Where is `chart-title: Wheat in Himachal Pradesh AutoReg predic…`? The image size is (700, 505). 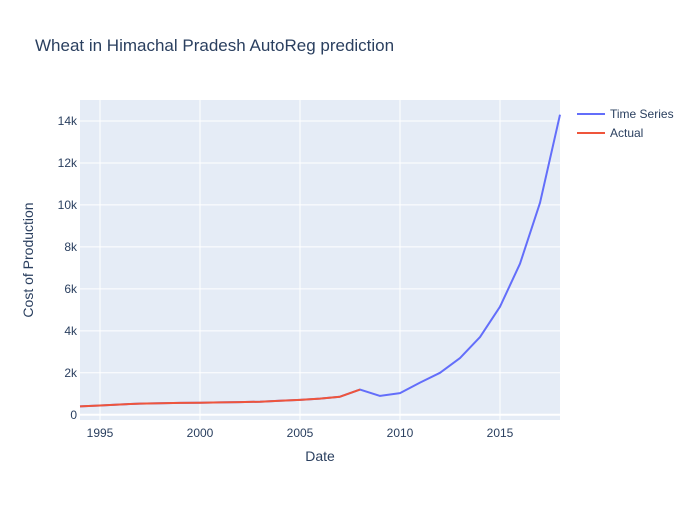
chart-title: Wheat in Himachal Pradesh AutoReg predic… is located at coordinates (214, 45).